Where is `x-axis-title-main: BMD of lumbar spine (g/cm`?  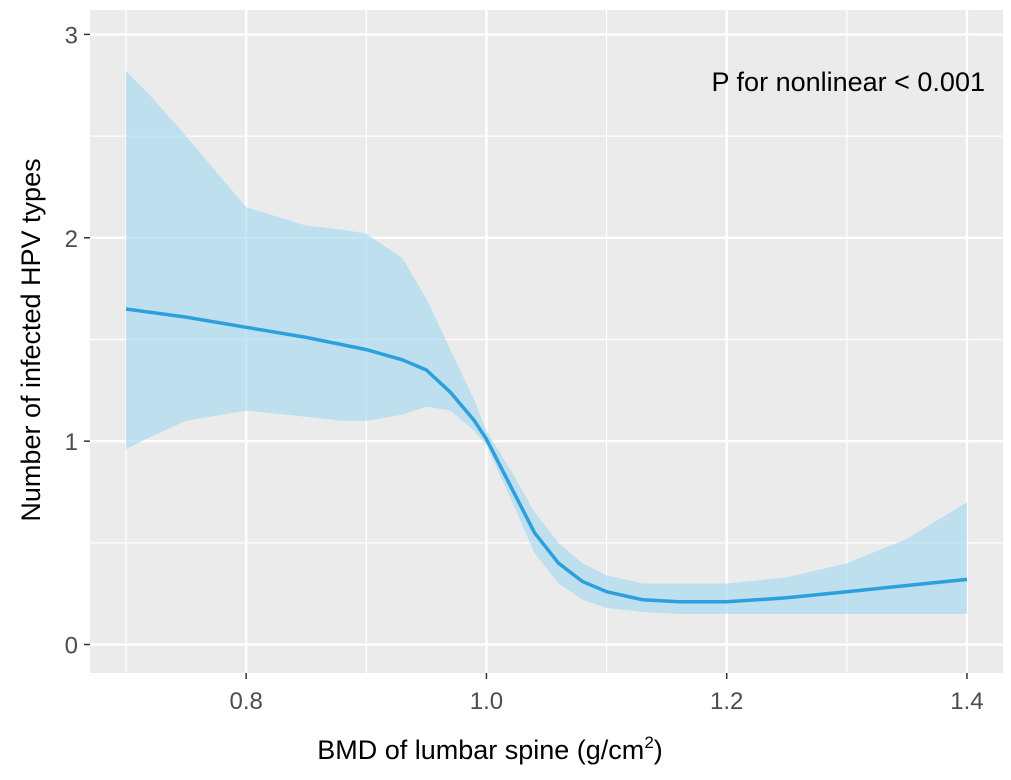
x-axis-title-main: BMD of lumbar spine (g/cm is located at coordinates (480, 750).